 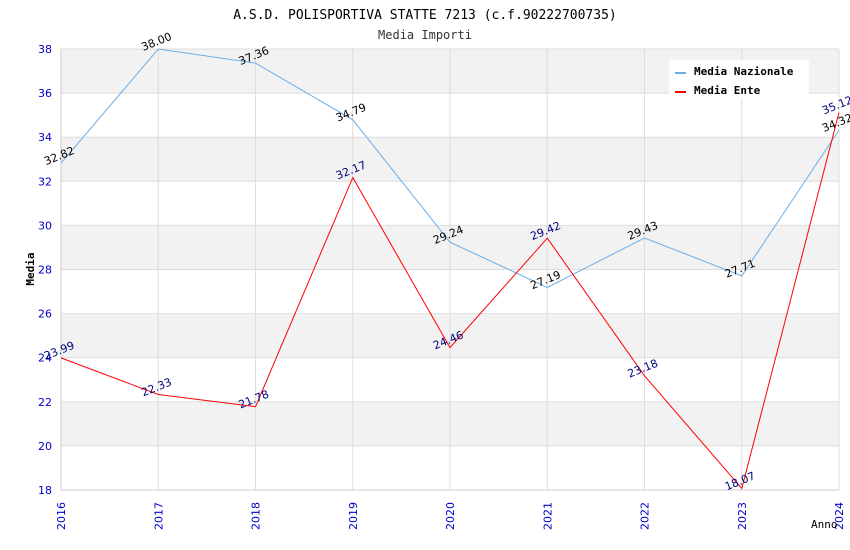 What do you see at coordinates (353, 516) in the screenshot?
I see `x-tick-label: 2019` at bounding box center [353, 516].